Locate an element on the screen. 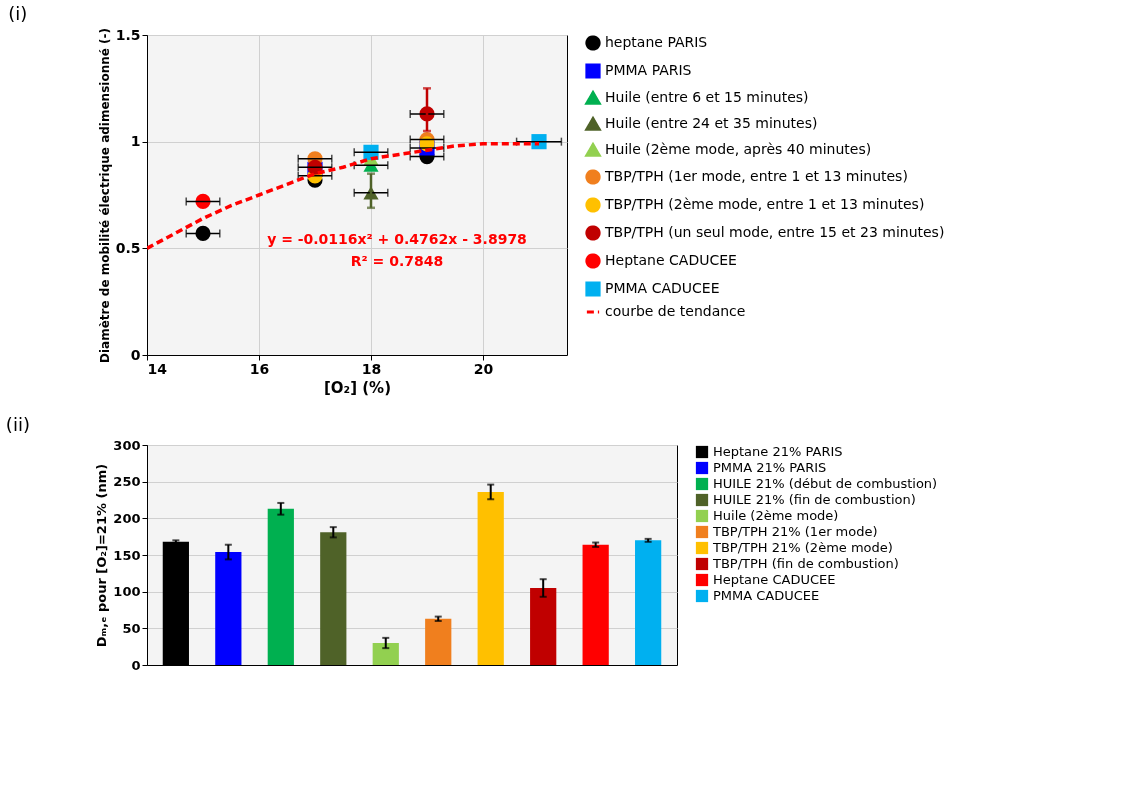  y-tick-label: 250 is located at coordinates (127, 482).